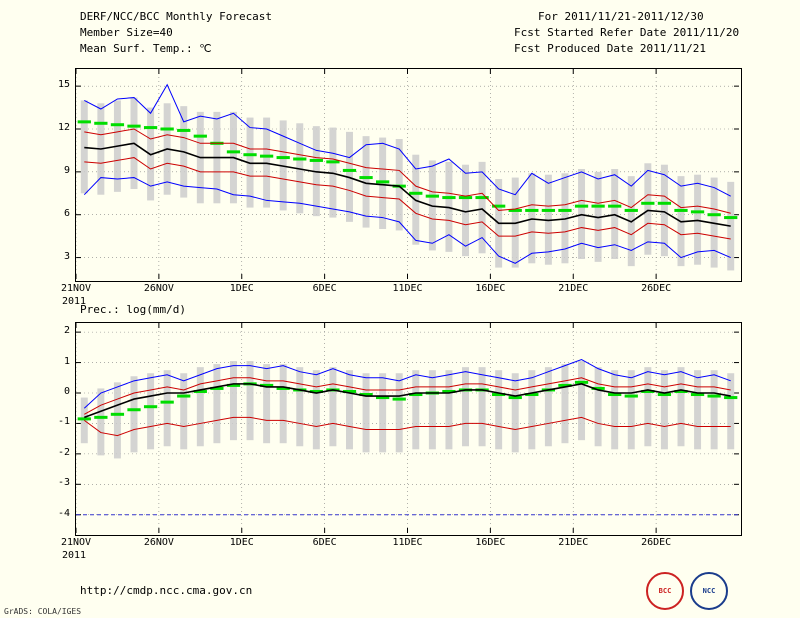 This screenshot has width=800, height=618. I want to click on precipitation-xtick-21NOV: 21NOV, so click(76, 542).